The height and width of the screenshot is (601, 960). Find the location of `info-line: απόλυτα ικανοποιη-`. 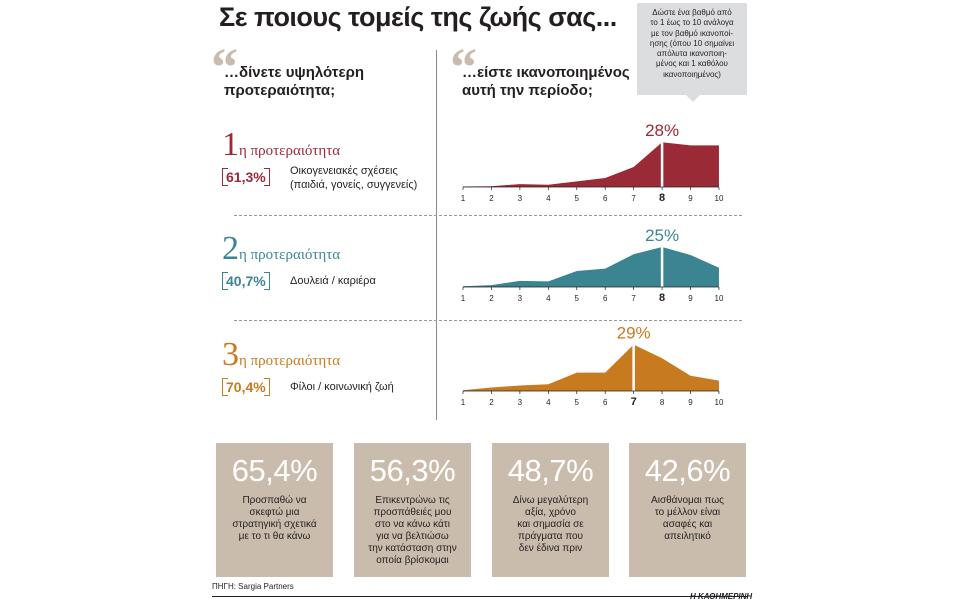

info-line: απόλυτα ικανοποιη- is located at coordinates (692, 54).